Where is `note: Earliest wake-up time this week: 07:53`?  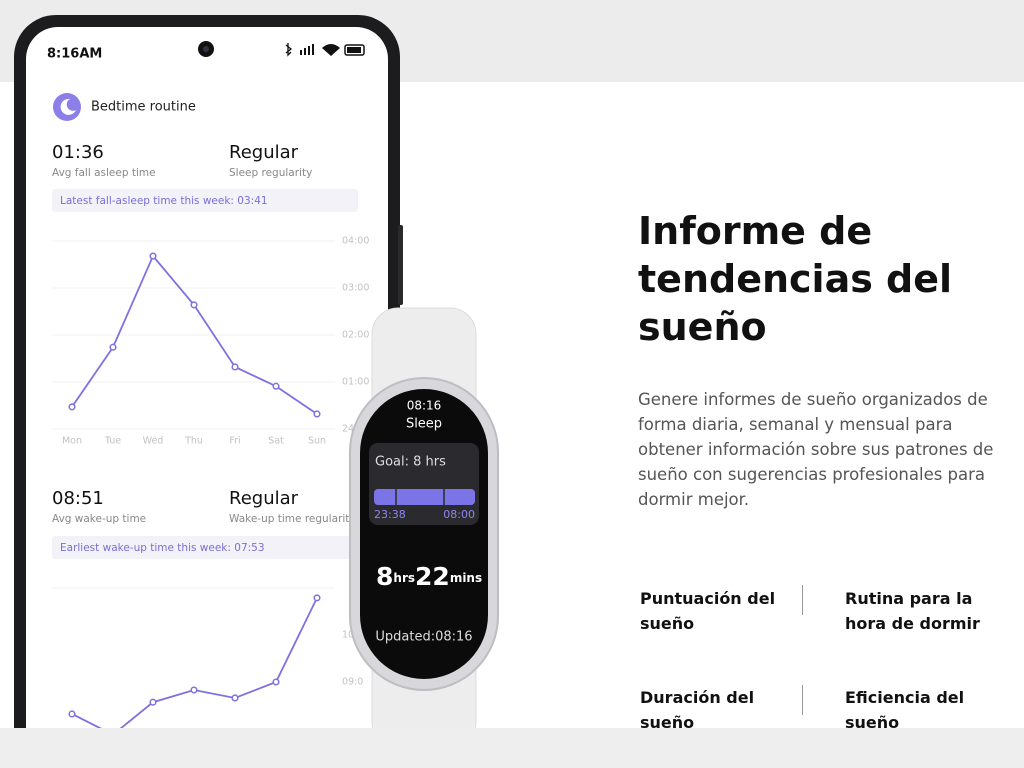
note: Earliest wake-up time this week: 07:53 is located at coordinates (162, 548).